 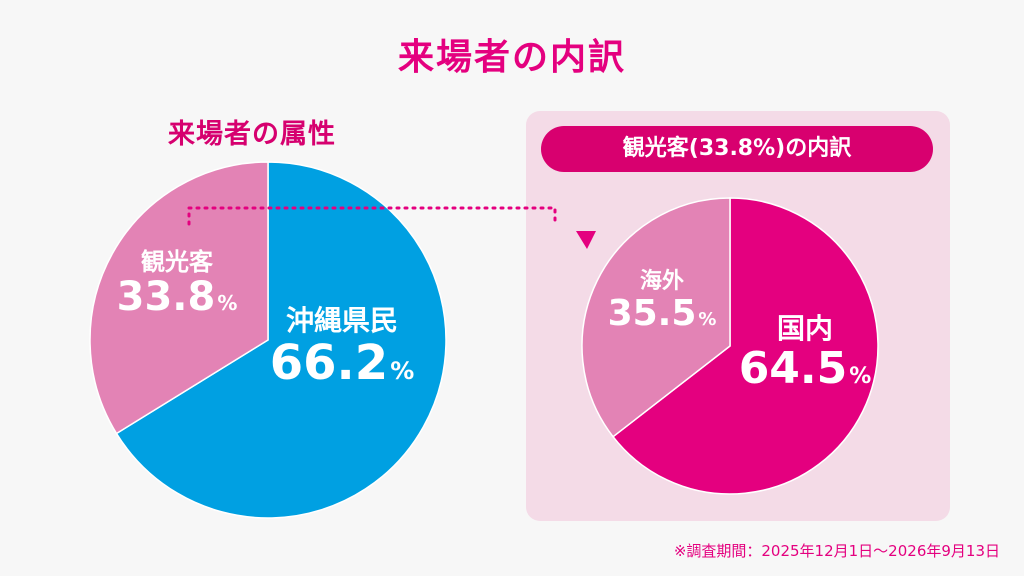 I want to click on survey-period-footnote: ※調査期間：2025年12月1日〜2026年9月13日, so click(x=836, y=551).